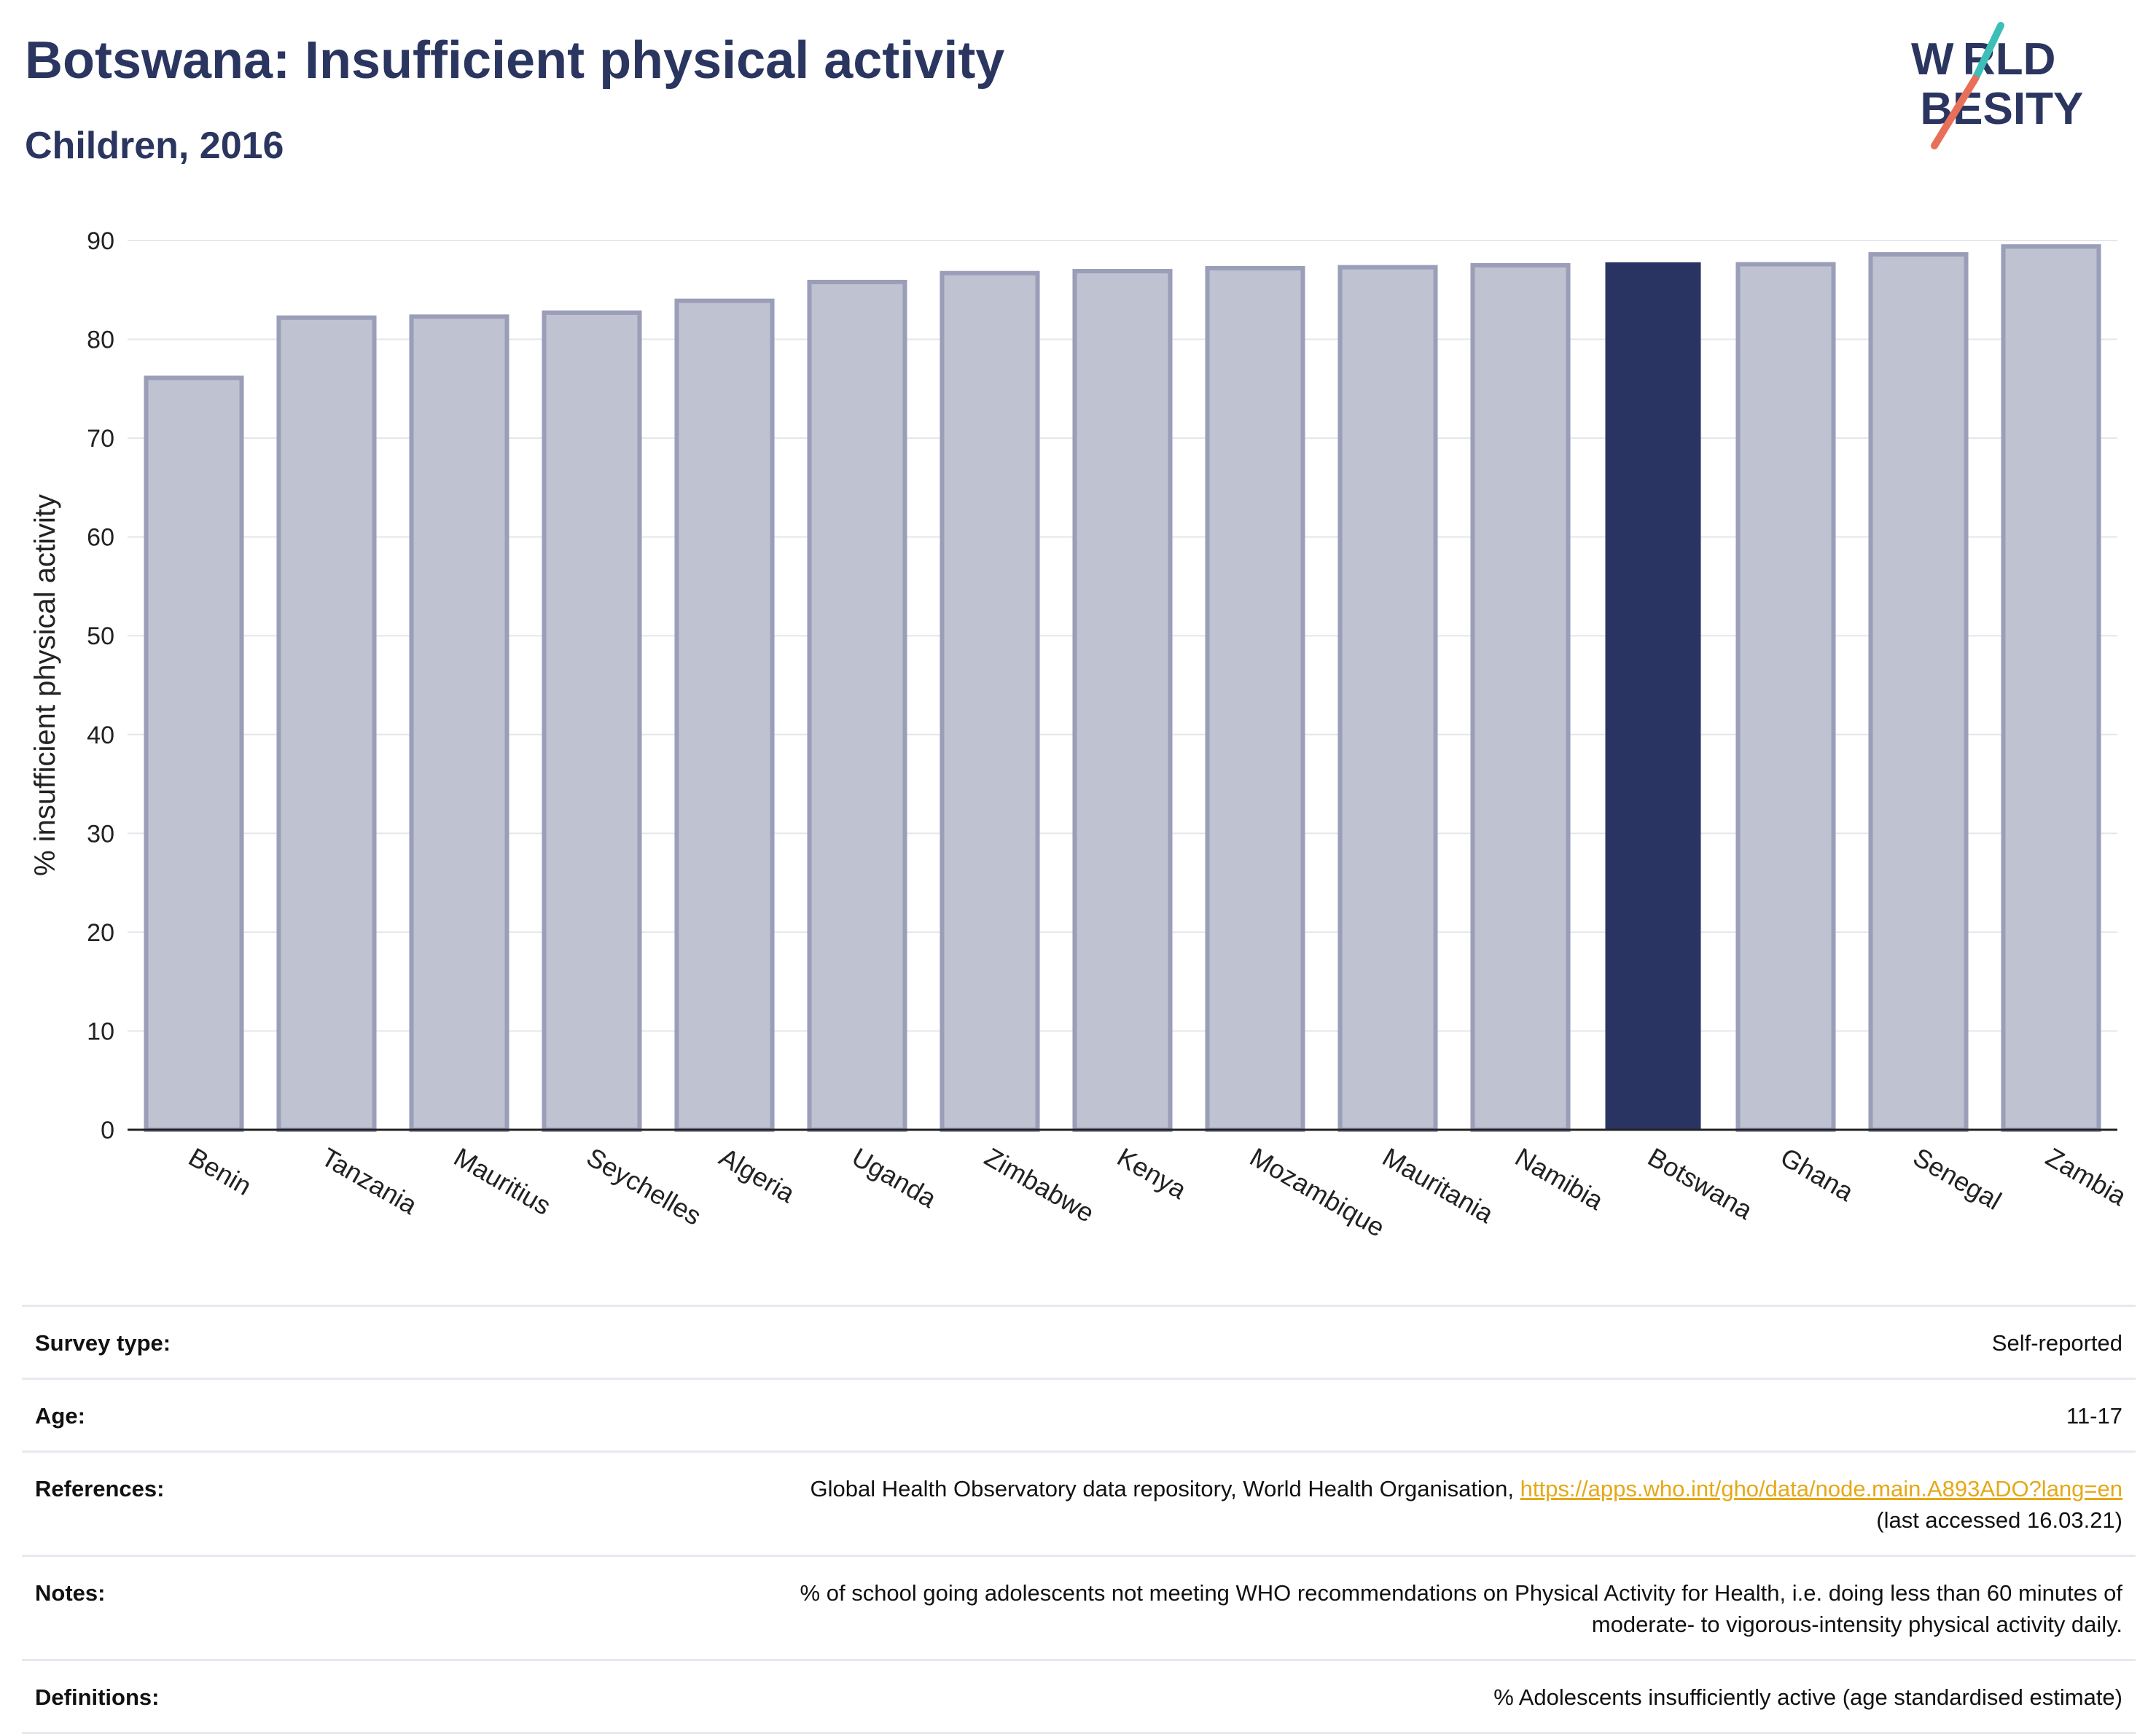 The height and width of the screenshot is (1734, 2156). Describe the element at coordinates (724, 716) in the screenshot. I see `bar-algeria` at that location.